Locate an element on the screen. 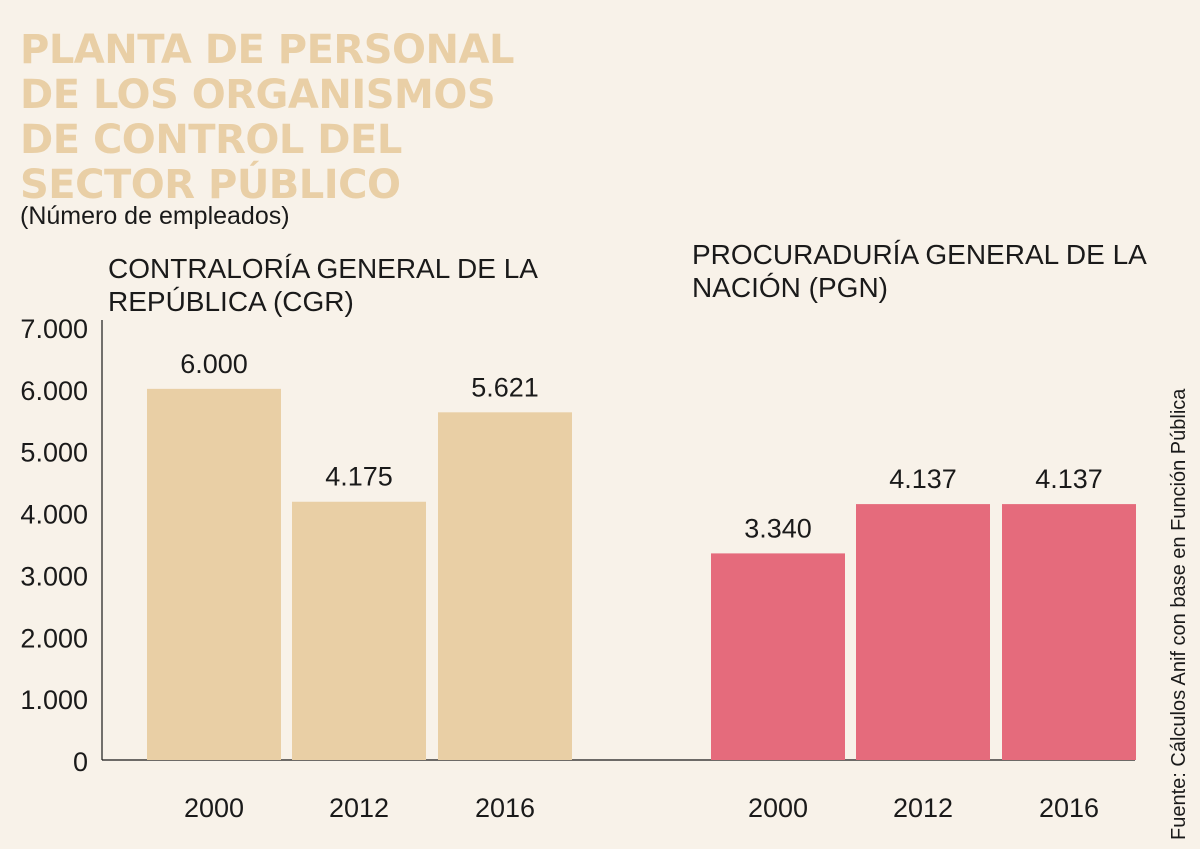 The image size is (1200, 849). data-label: 3.340 is located at coordinates (778, 528).